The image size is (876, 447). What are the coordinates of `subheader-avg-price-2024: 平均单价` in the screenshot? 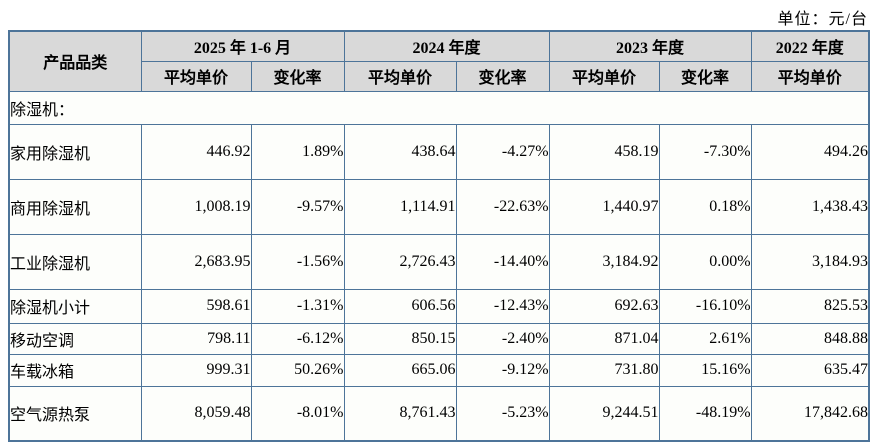 It's located at (400, 76).